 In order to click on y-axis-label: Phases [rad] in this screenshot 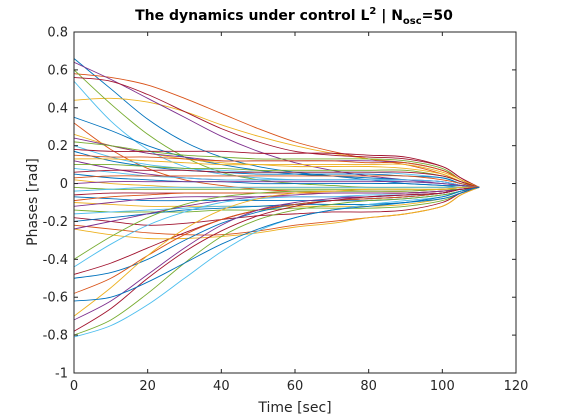, I will do `click(33, 202)`.